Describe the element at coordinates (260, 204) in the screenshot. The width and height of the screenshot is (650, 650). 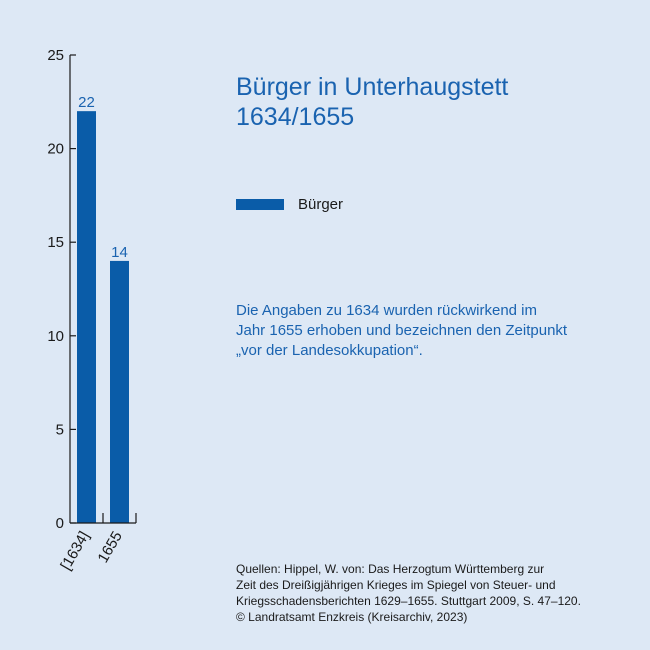
I see `legend-swatch` at that location.